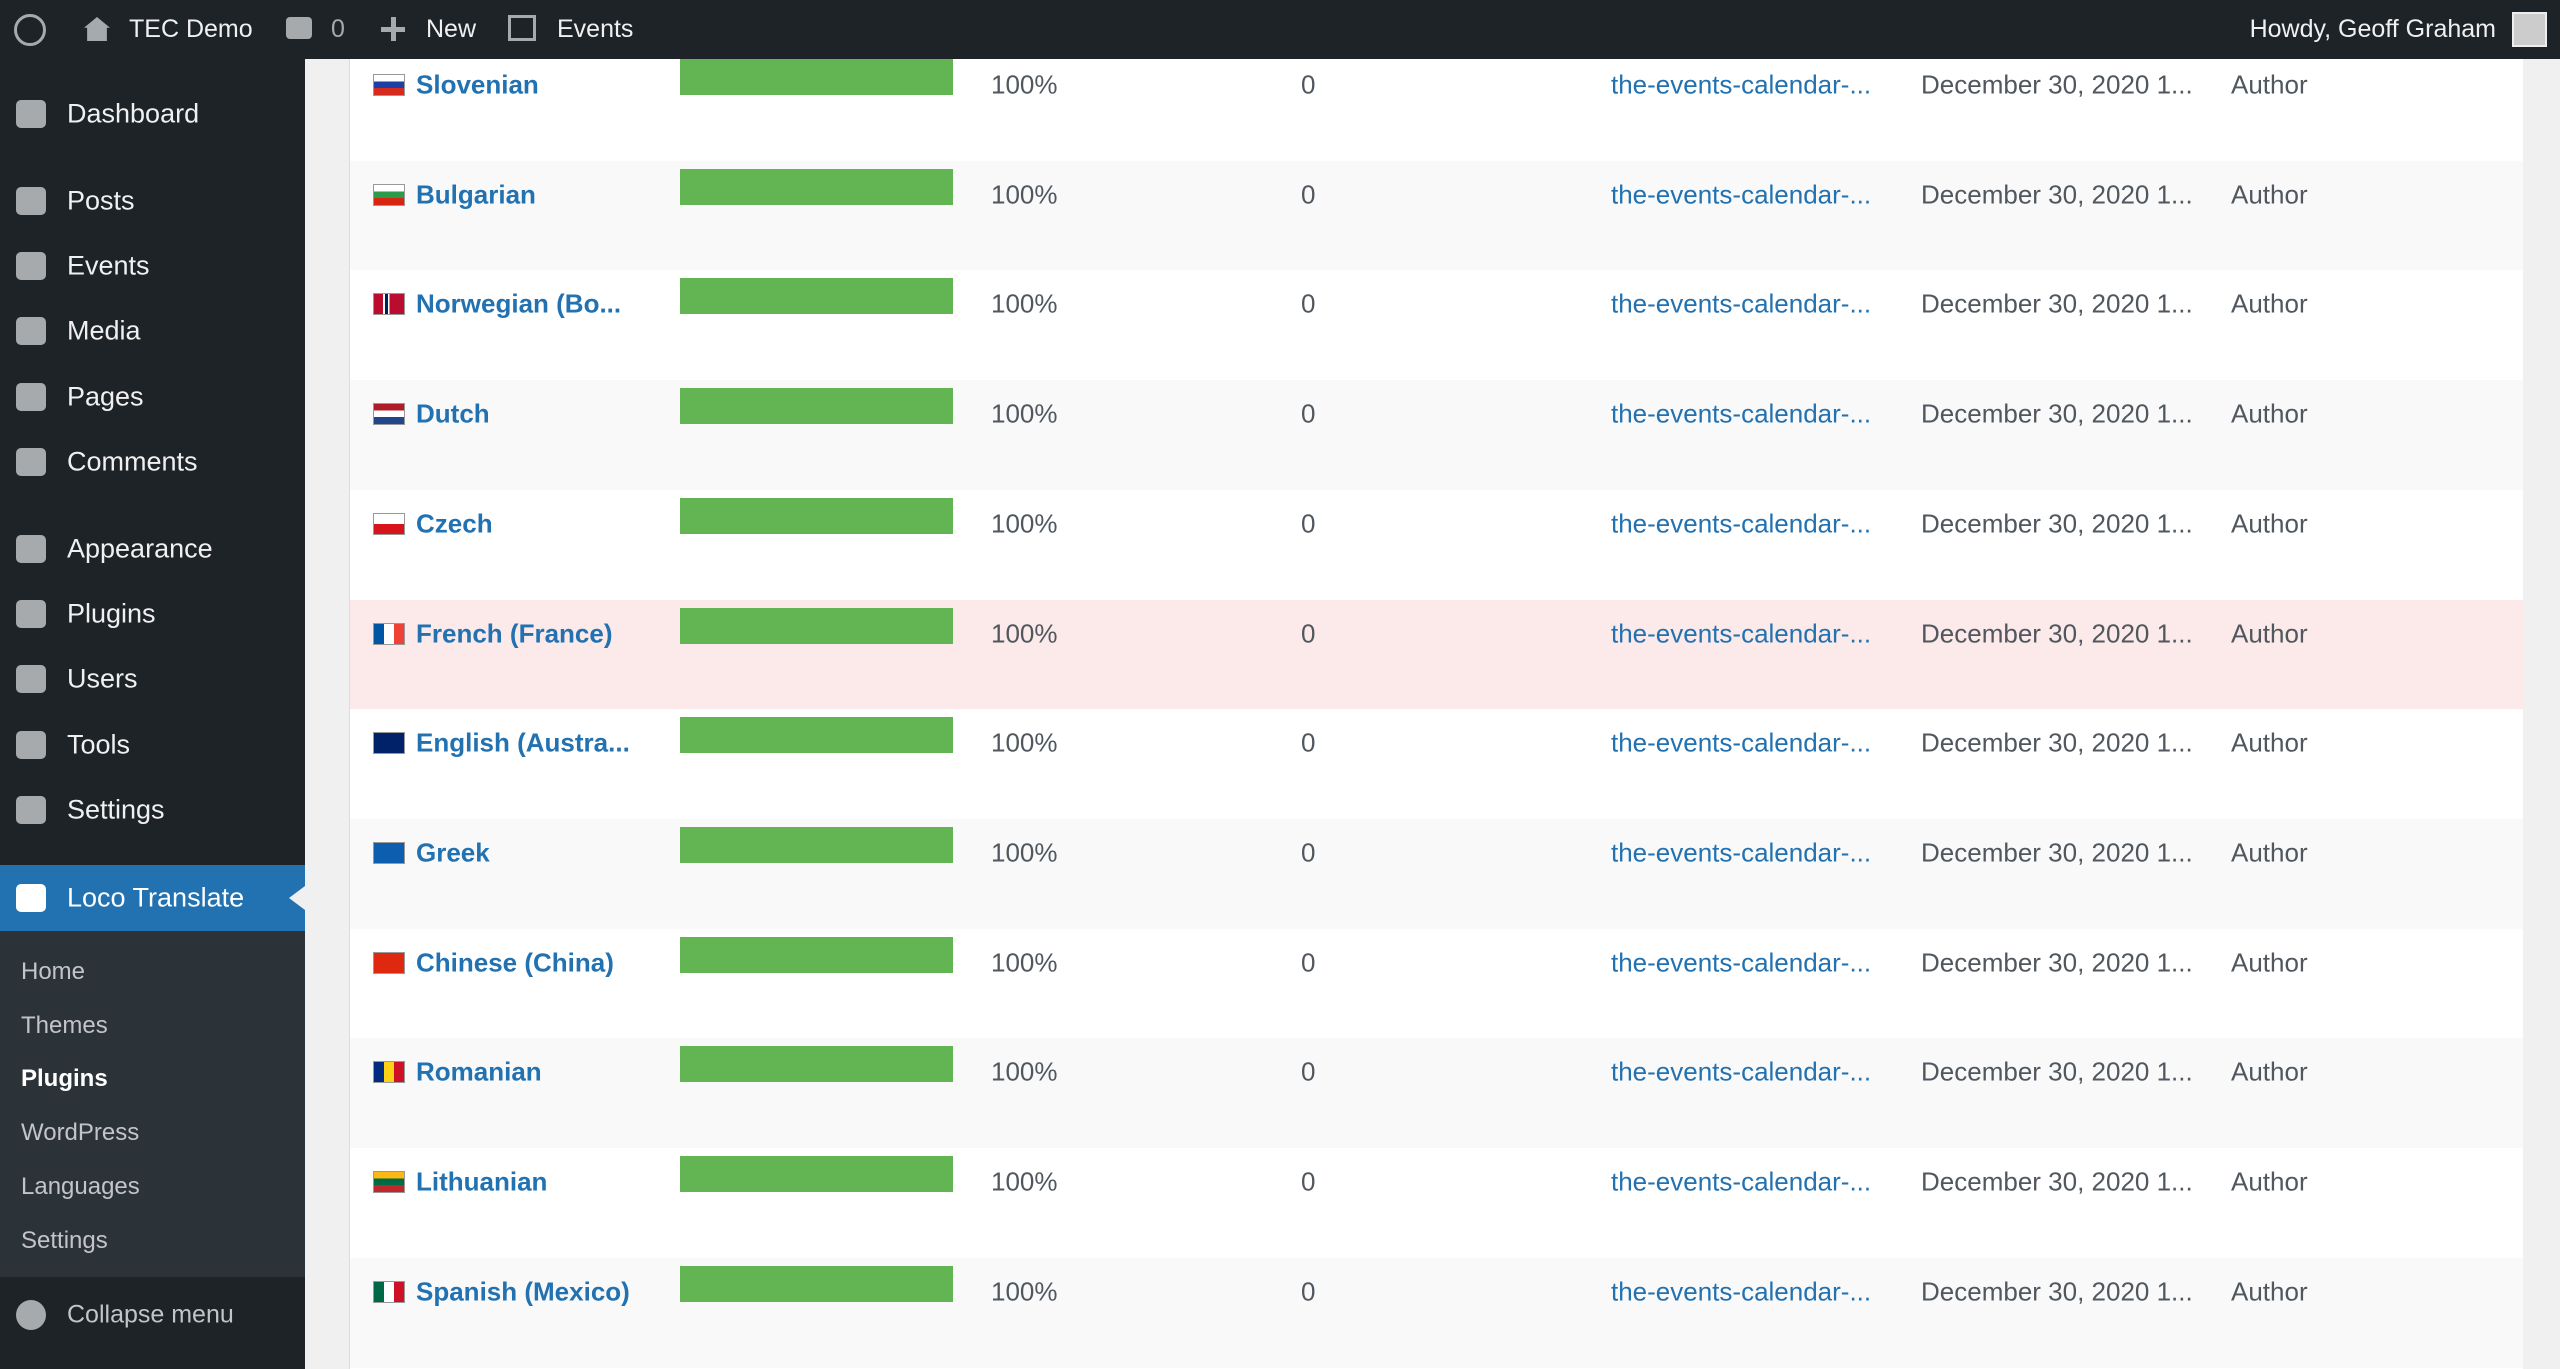  What do you see at coordinates (102, 678) in the screenshot?
I see `menu-item: Users` at bounding box center [102, 678].